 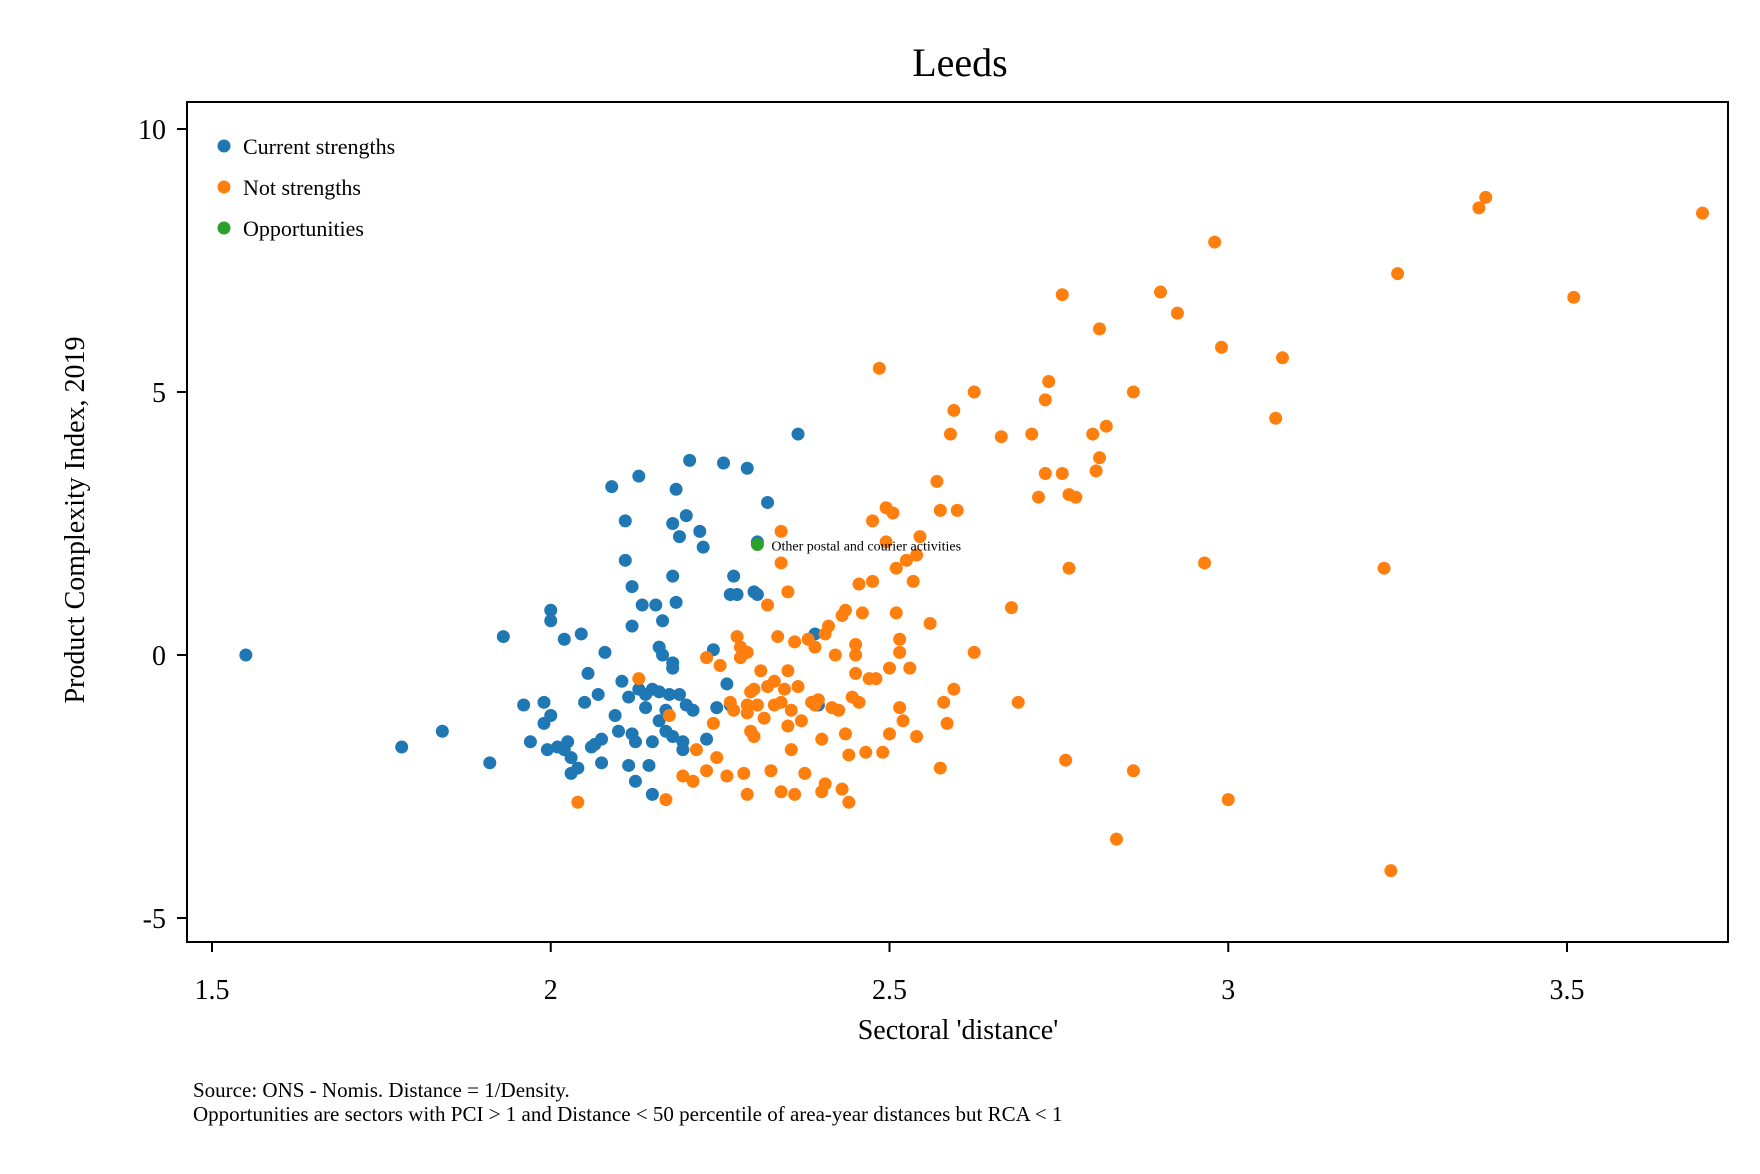 What do you see at coordinates (866, 547) in the screenshot?
I see `point-annotation: Other postal and courier activities` at bounding box center [866, 547].